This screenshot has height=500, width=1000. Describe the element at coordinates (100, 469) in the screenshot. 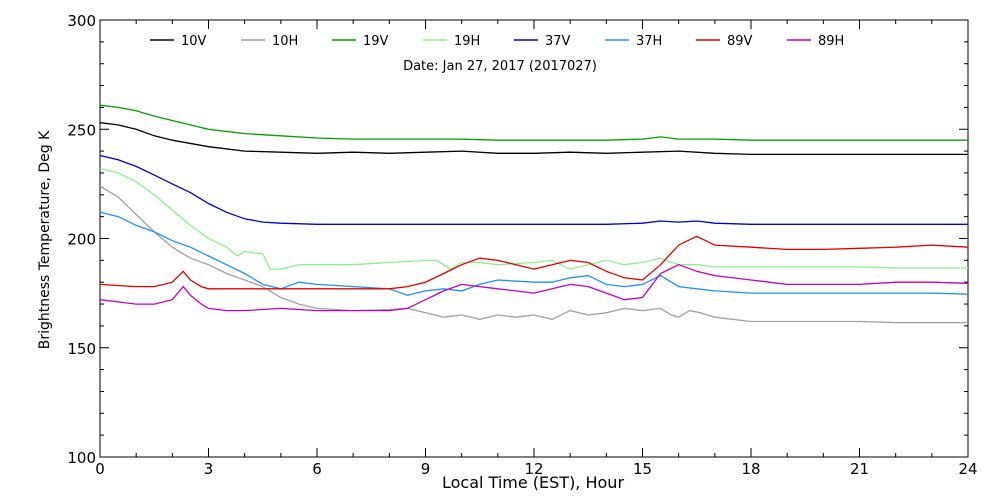

I see `x-tick-label: 0` at that location.